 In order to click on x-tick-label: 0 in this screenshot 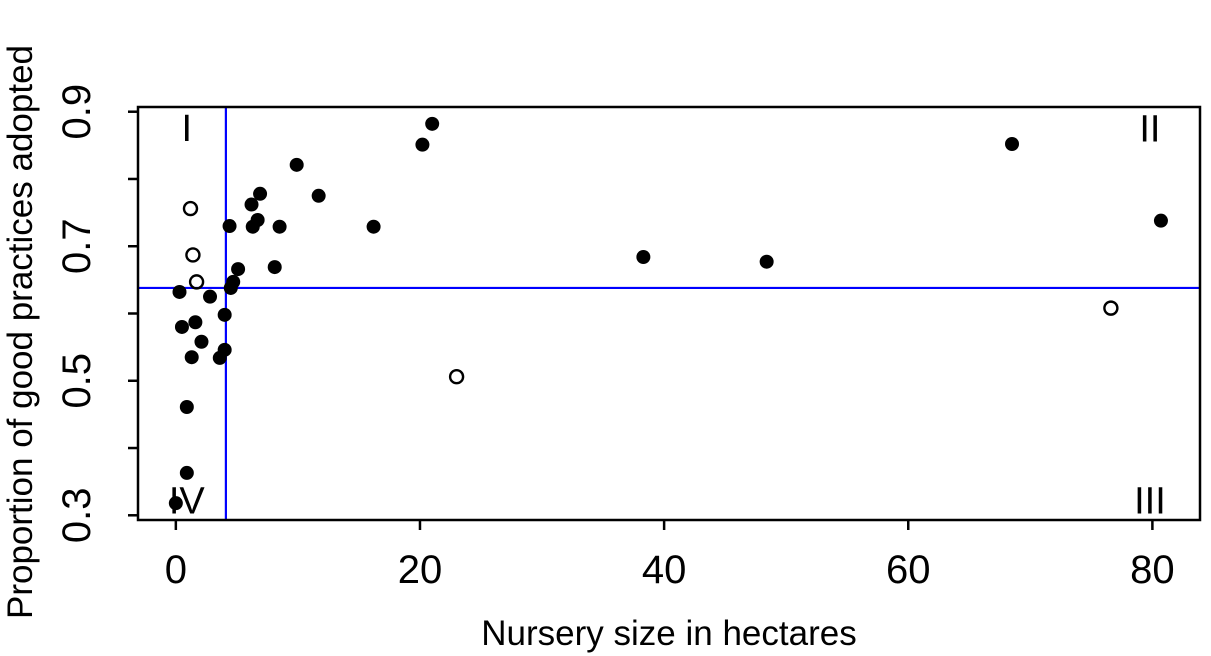, I will do `click(176, 570)`.